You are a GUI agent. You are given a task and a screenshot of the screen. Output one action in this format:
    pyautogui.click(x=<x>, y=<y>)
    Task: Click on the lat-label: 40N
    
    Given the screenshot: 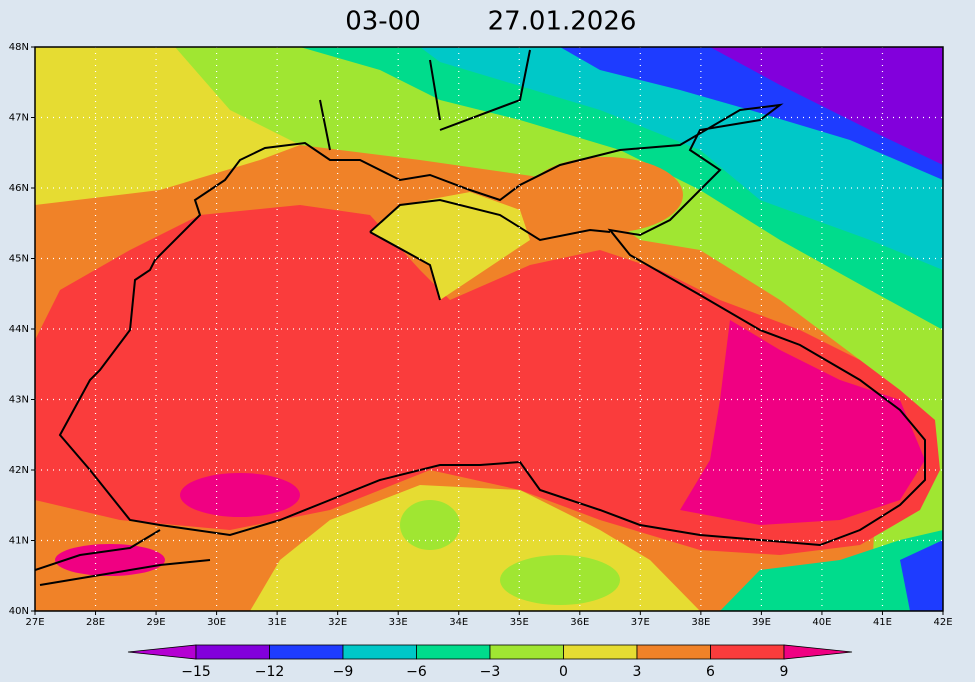 What is the action you would take?
    pyautogui.click(x=19, y=611)
    